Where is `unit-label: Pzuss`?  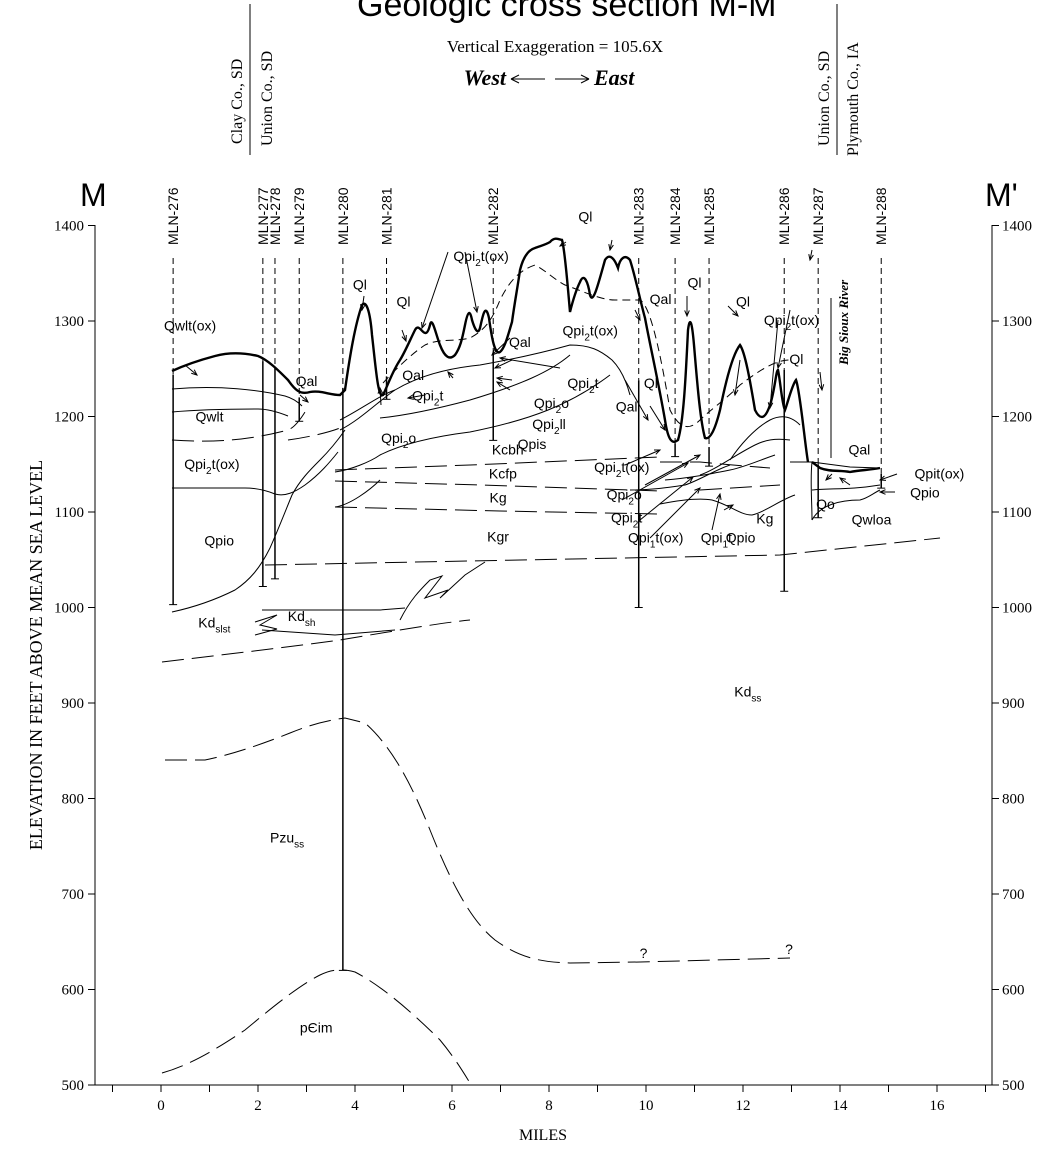
unit-label: Pzuss is located at coordinates (287, 839).